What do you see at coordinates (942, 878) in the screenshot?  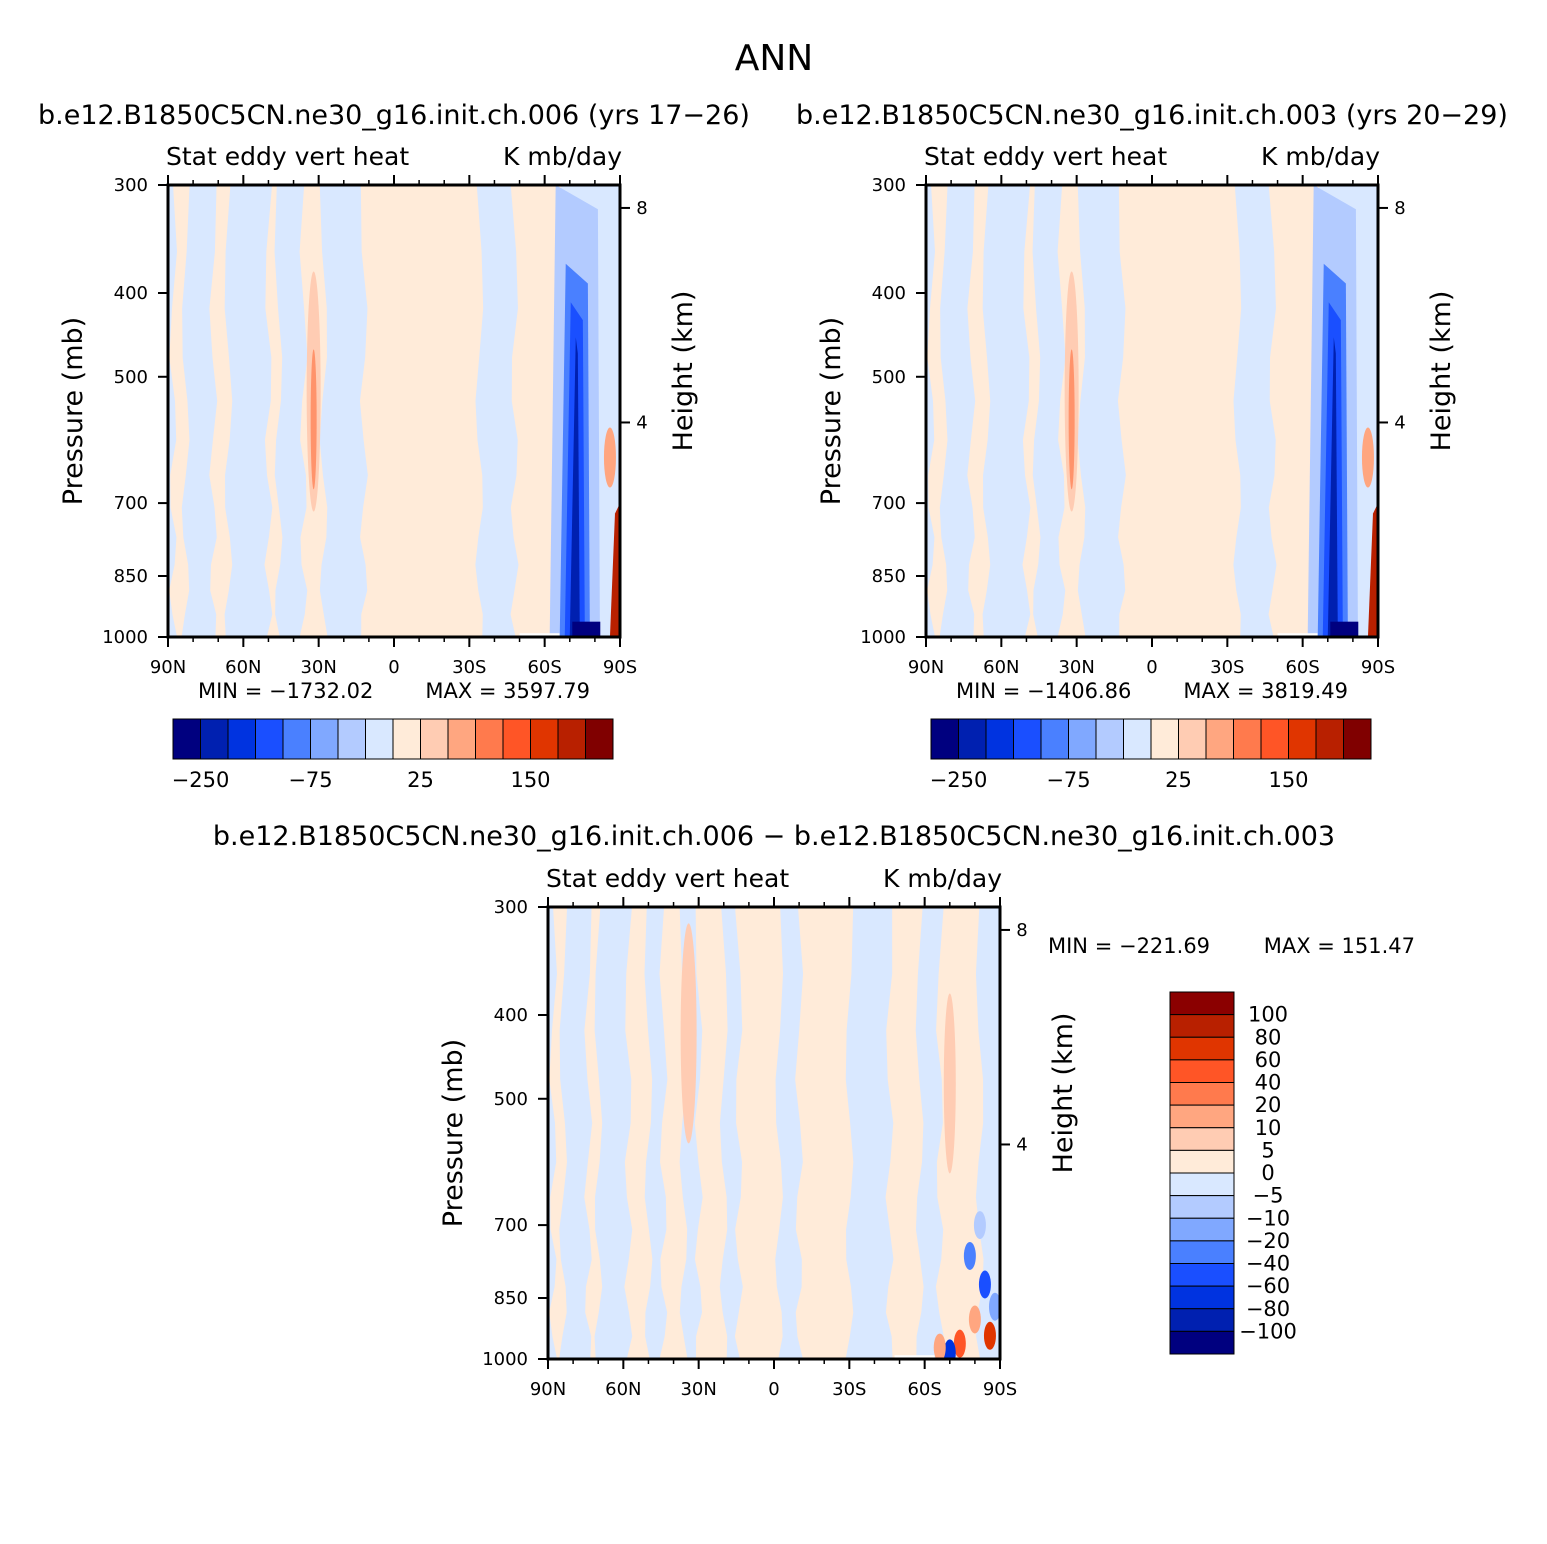 I see `units-label: K mb/day` at bounding box center [942, 878].